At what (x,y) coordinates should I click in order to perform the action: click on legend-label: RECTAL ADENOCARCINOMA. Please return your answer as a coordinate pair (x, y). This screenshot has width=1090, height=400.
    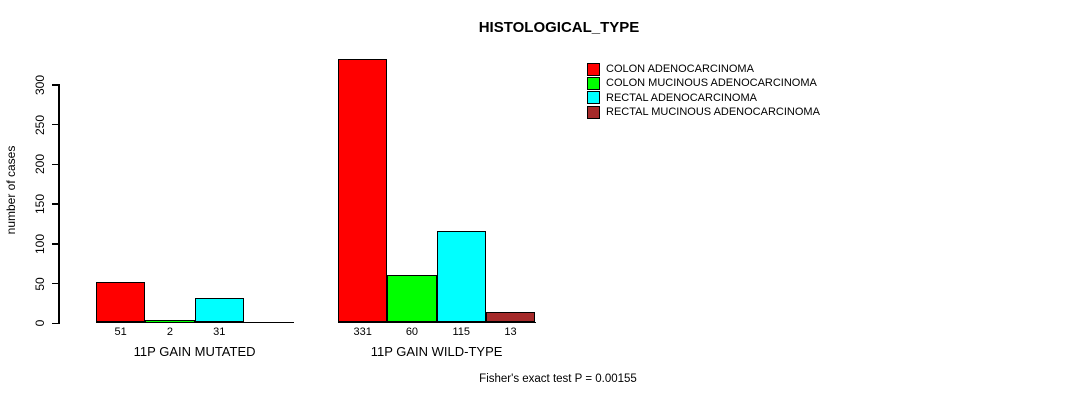
    Looking at the image, I should click on (681, 97).